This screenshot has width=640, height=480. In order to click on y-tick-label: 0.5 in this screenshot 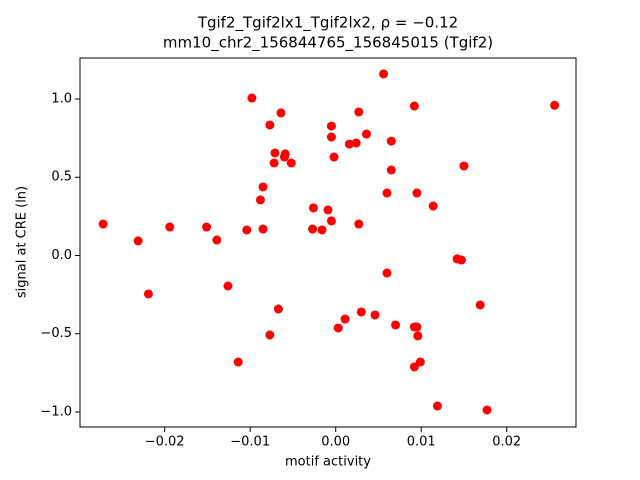, I will do `click(61, 177)`.